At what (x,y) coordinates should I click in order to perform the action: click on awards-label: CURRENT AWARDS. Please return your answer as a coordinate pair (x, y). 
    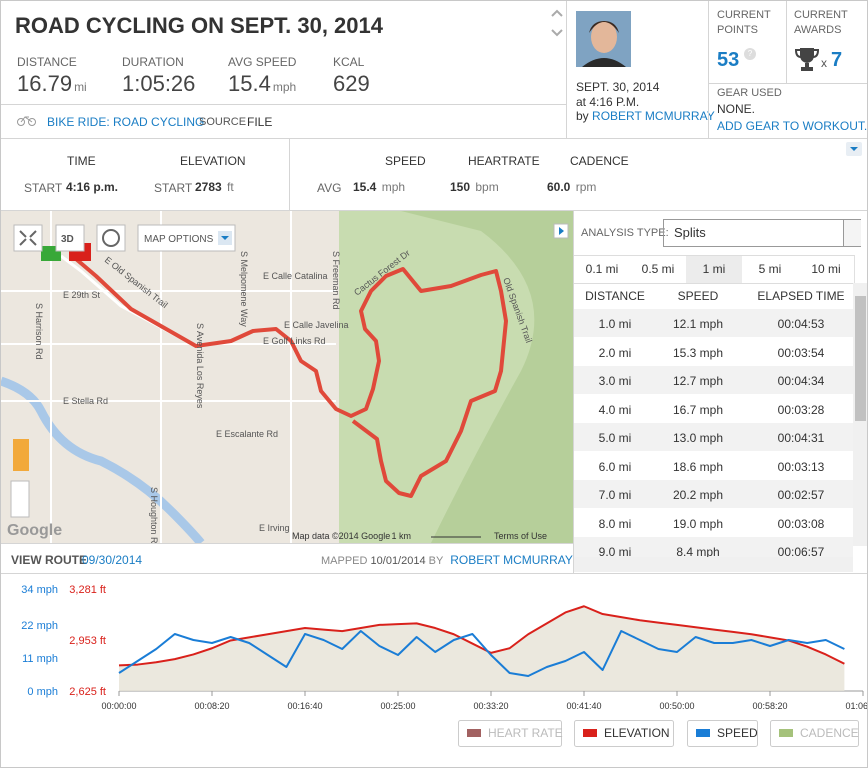
    Looking at the image, I should click on (821, 22).